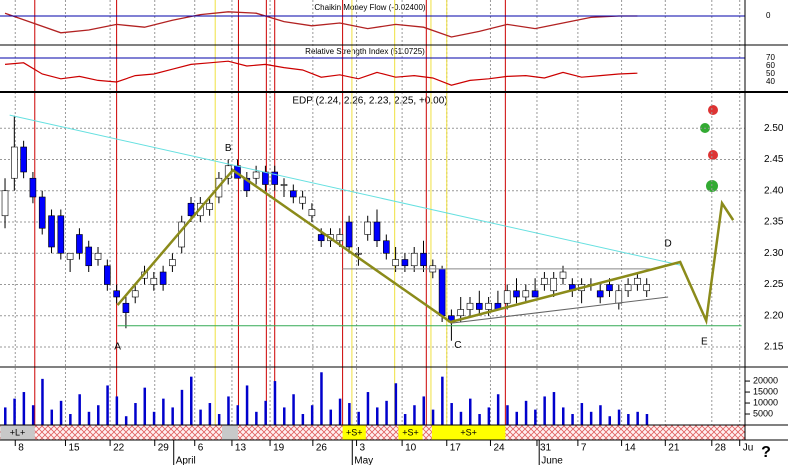 This screenshot has width=788, height=465. Describe the element at coordinates (321, 73) in the screenshot. I see `rsi-line` at that location.